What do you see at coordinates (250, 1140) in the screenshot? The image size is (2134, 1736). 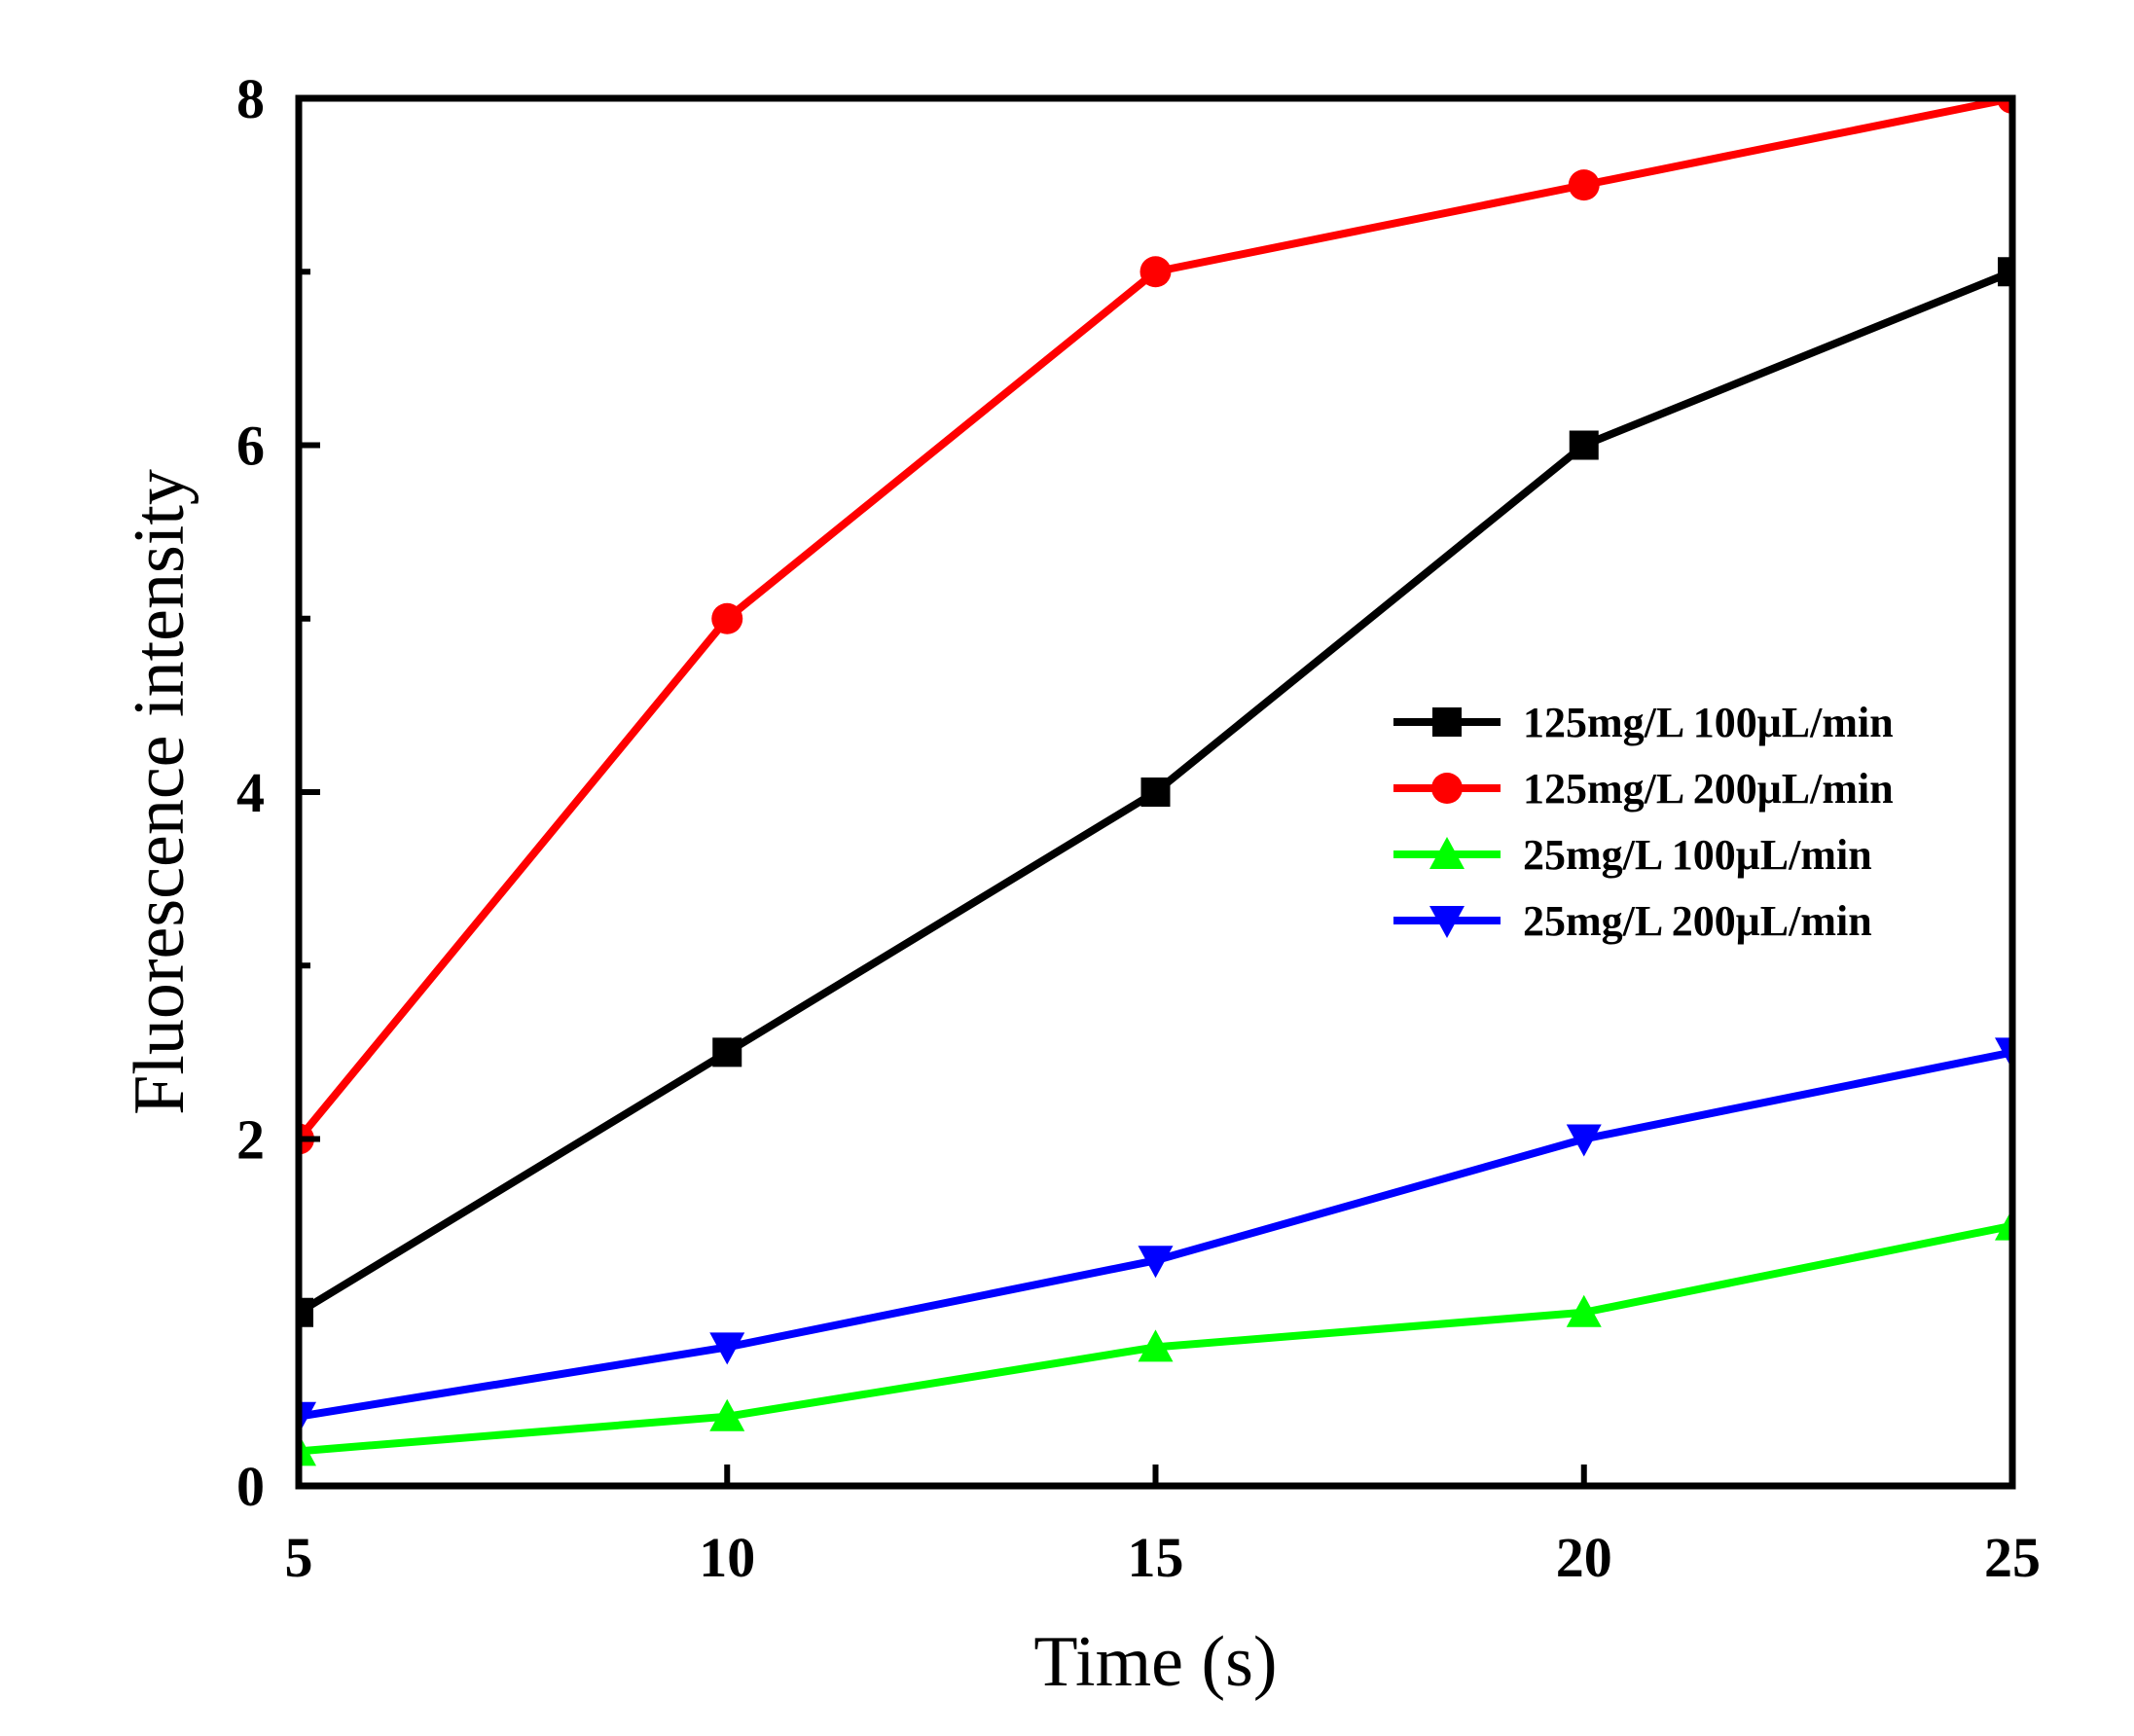 I see `y-tick-label: 2` at bounding box center [250, 1140].